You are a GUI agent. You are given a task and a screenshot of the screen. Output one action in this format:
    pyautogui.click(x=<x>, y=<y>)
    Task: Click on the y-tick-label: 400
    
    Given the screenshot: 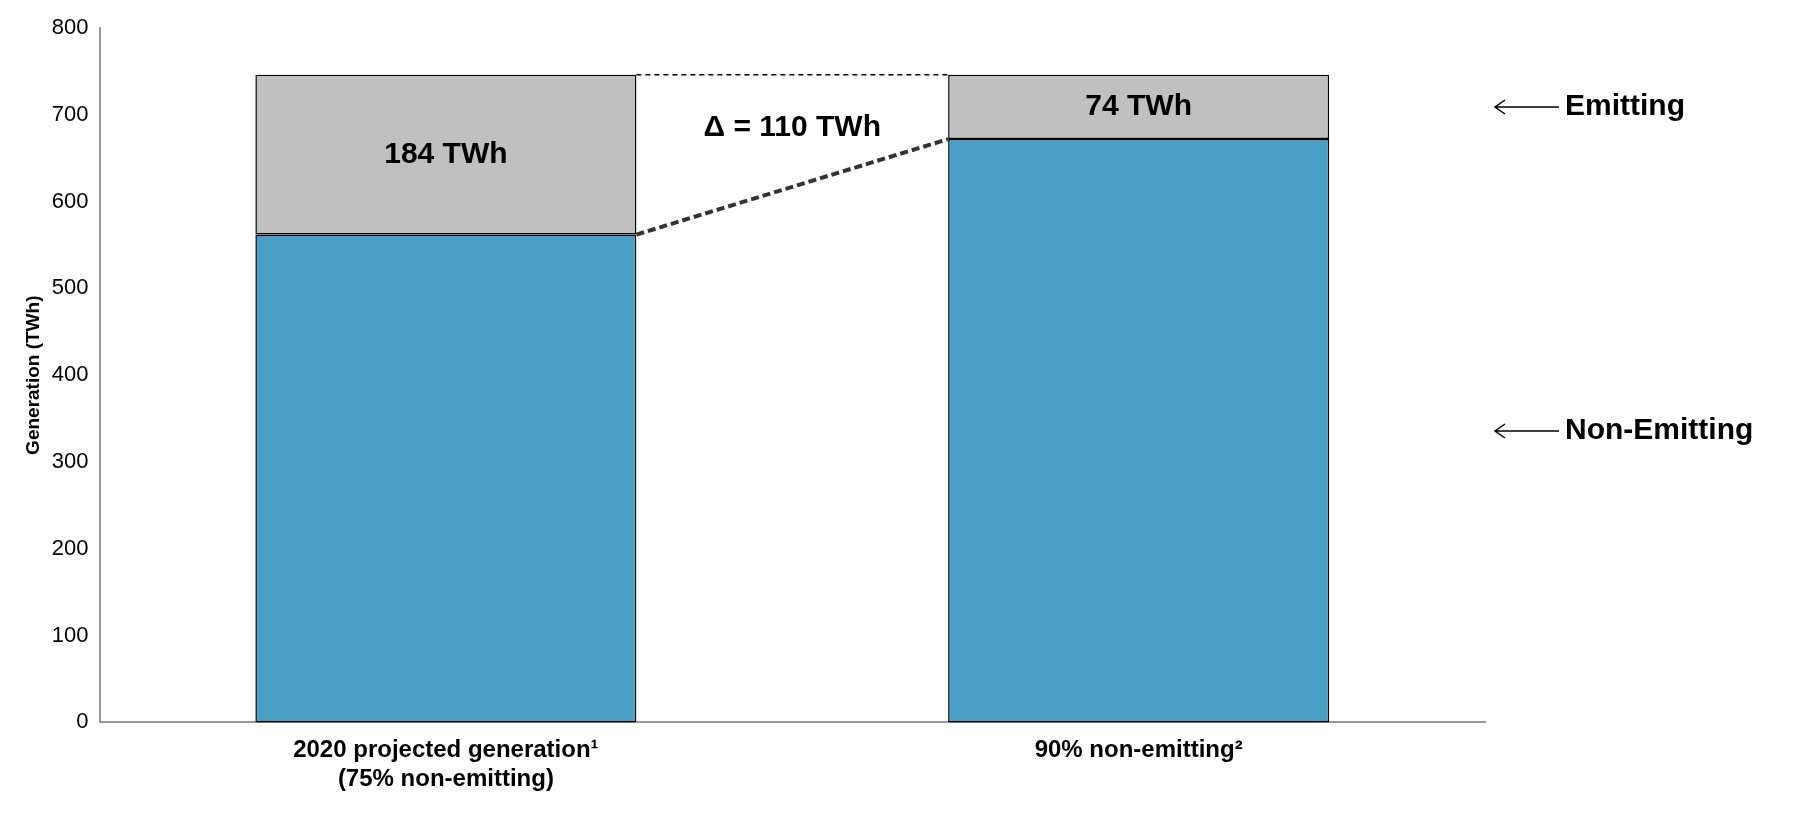 What is the action you would take?
    pyautogui.click(x=70, y=374)
    